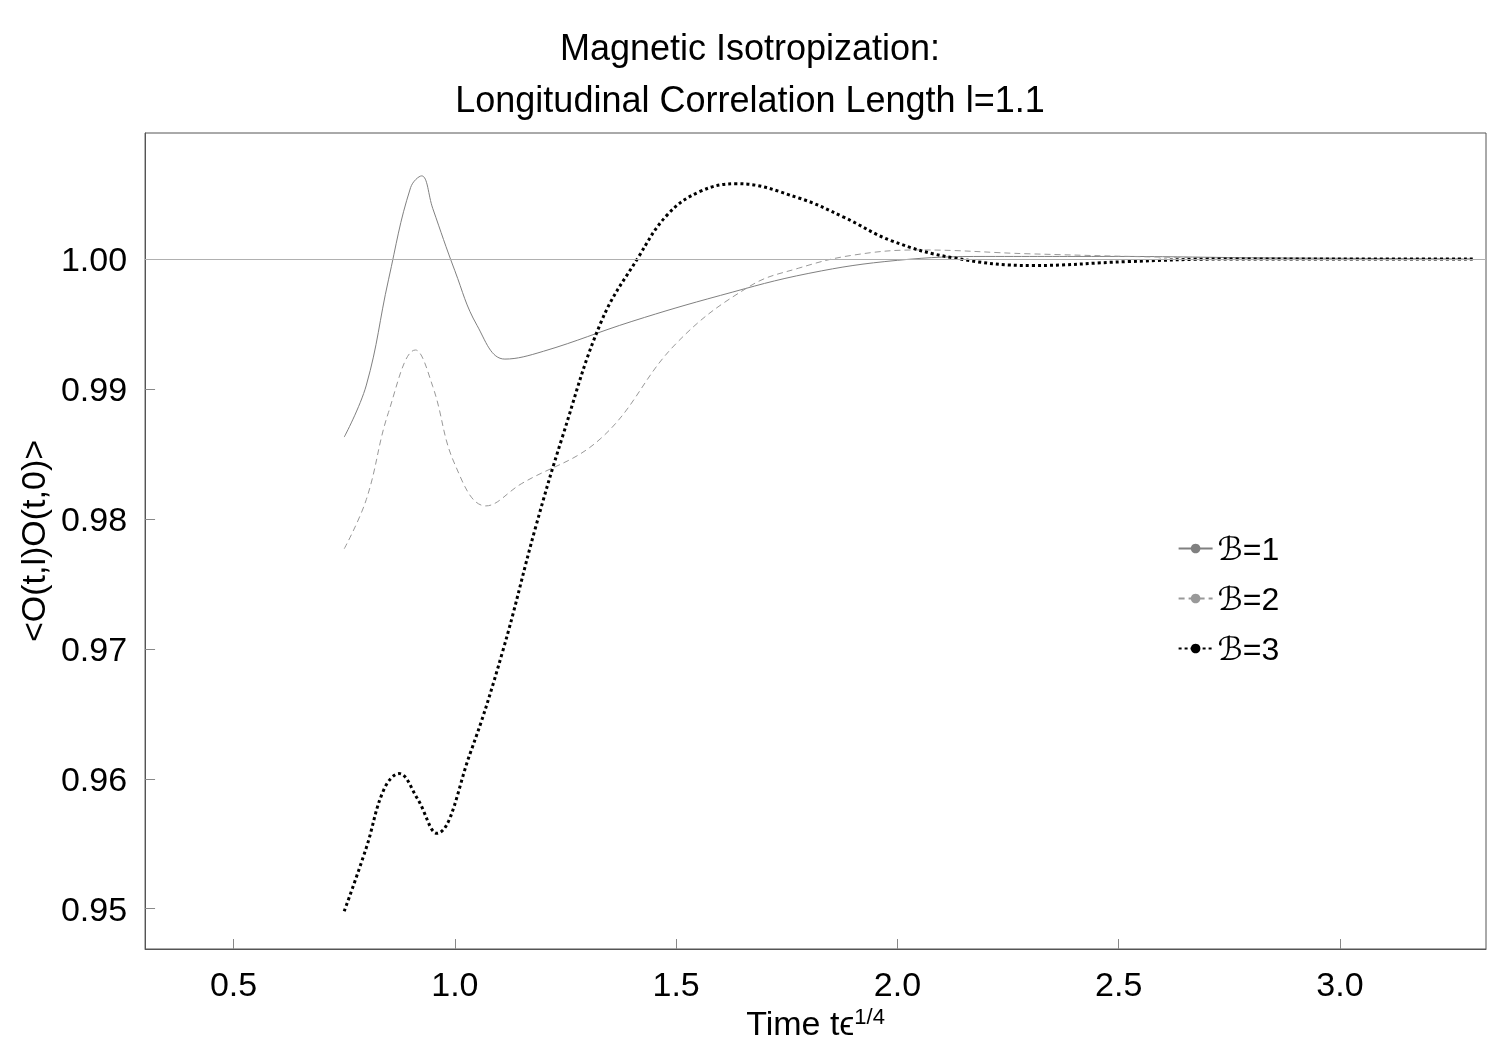 Image resolution: width=1500 pixels, height=1055 pixels. I want to click on y-tick-label: 1.00, so click(94, 259).